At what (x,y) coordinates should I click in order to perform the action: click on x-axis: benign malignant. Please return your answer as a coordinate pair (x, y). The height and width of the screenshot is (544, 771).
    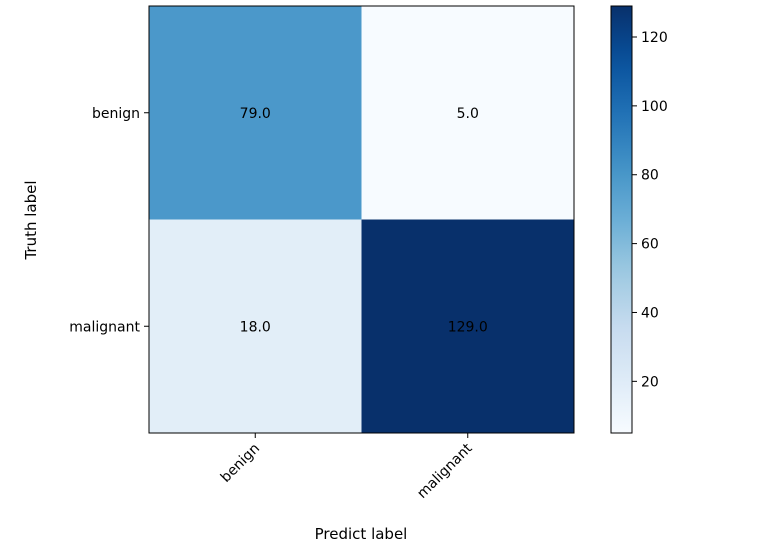
    Looking at the image, I should click on (347, 467).